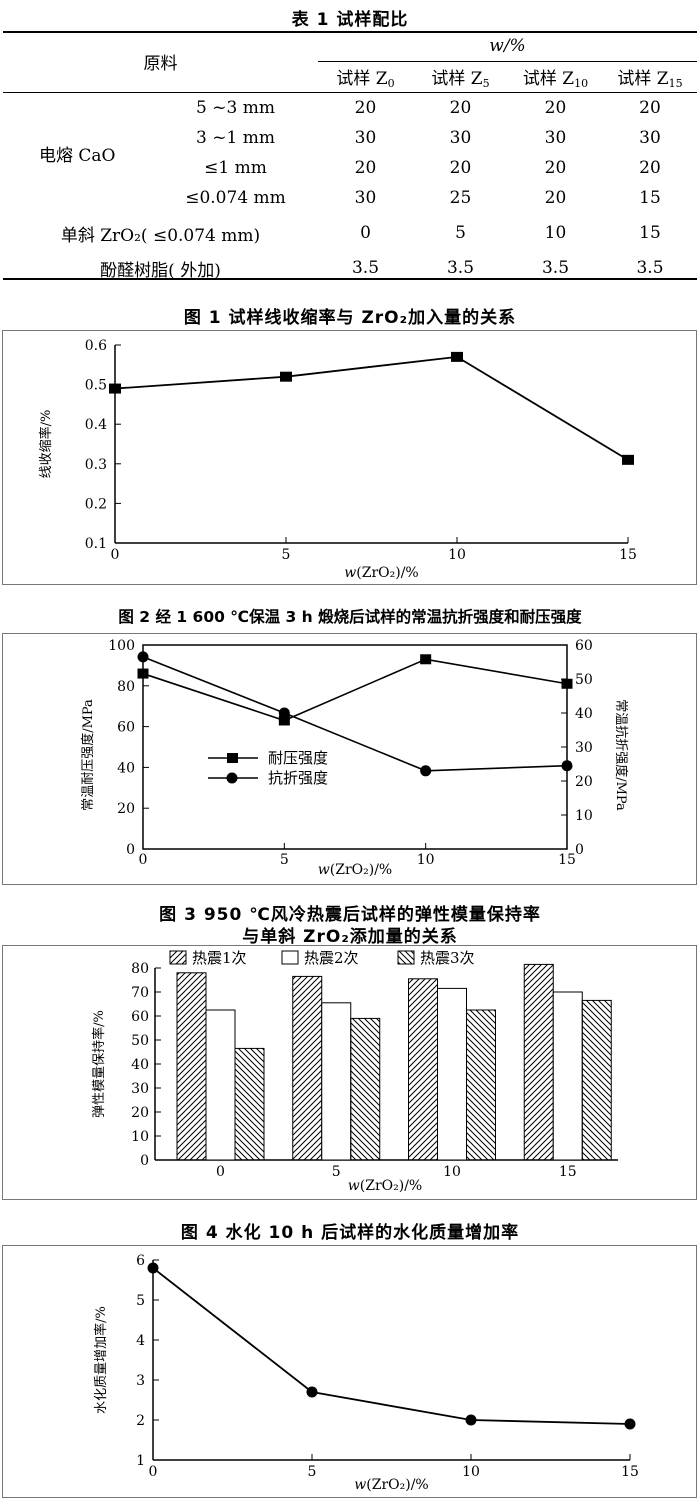 The width and height of the screenshot is (700, 1500). What do you see at coordinates (220, 1172) in the screenshot?
I see `fig3-x-tick-label: 0` at bounding box center [220, 1172].